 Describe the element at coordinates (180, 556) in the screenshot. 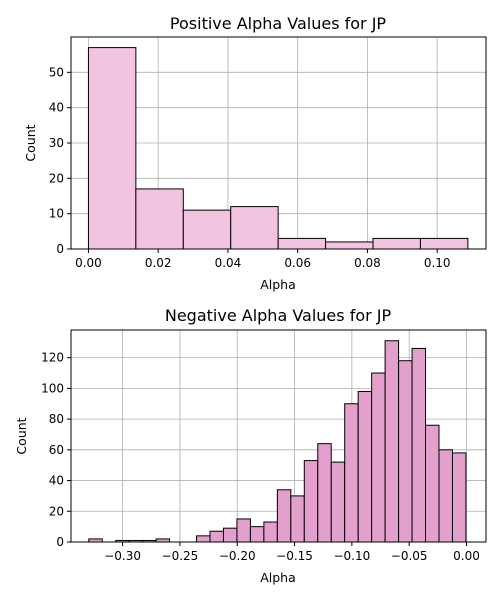

I see `x-tick-label: −0.25` at that location.